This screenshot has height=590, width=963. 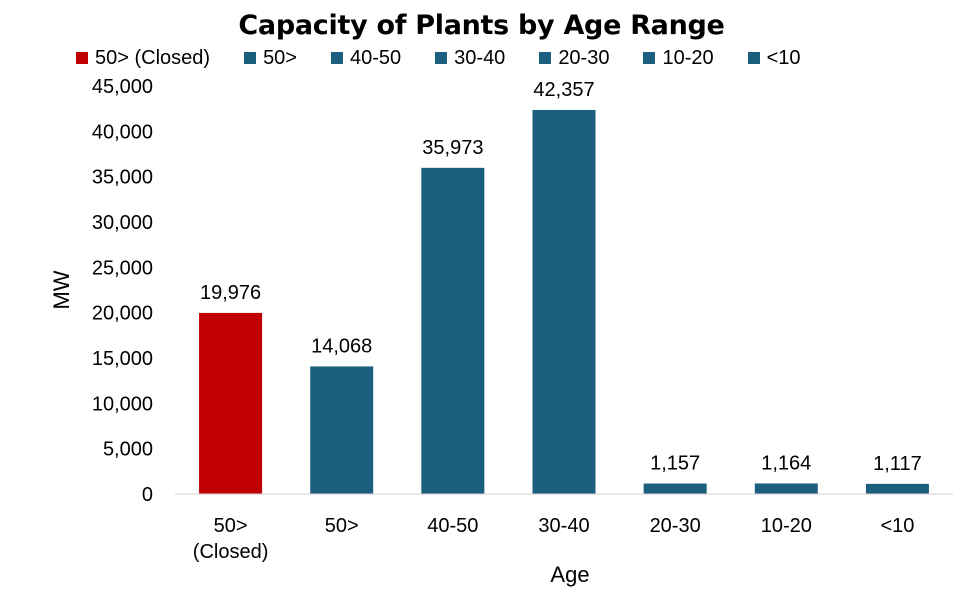 I want to click on legend-label: 20-30, so click(x=584, y=57).